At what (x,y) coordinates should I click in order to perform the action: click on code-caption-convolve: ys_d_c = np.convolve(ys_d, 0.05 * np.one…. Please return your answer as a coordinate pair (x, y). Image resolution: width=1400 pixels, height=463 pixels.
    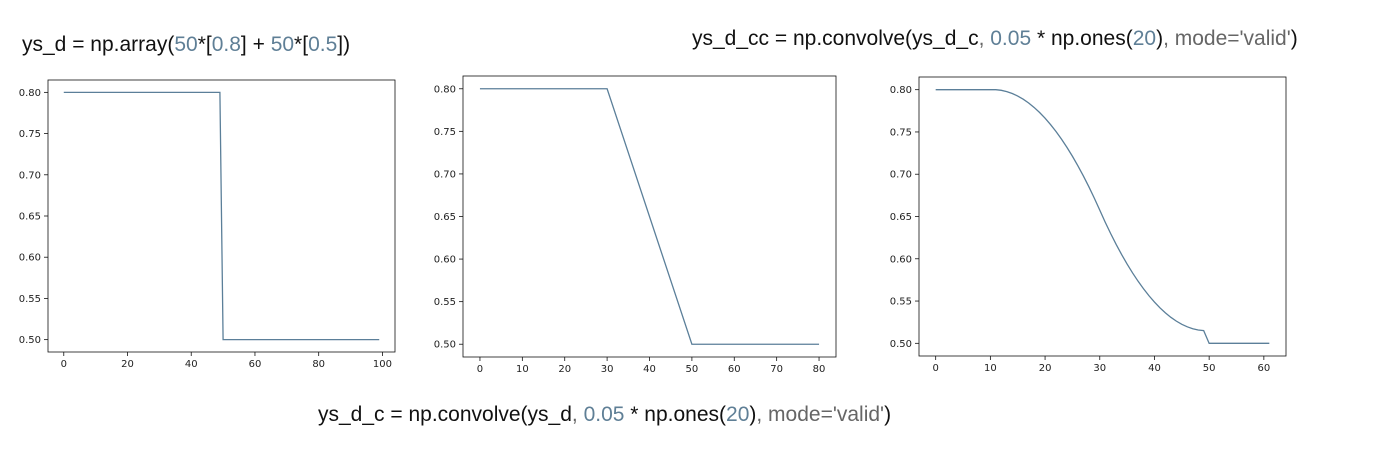
    Looking at the image, I should click on (604, 414).